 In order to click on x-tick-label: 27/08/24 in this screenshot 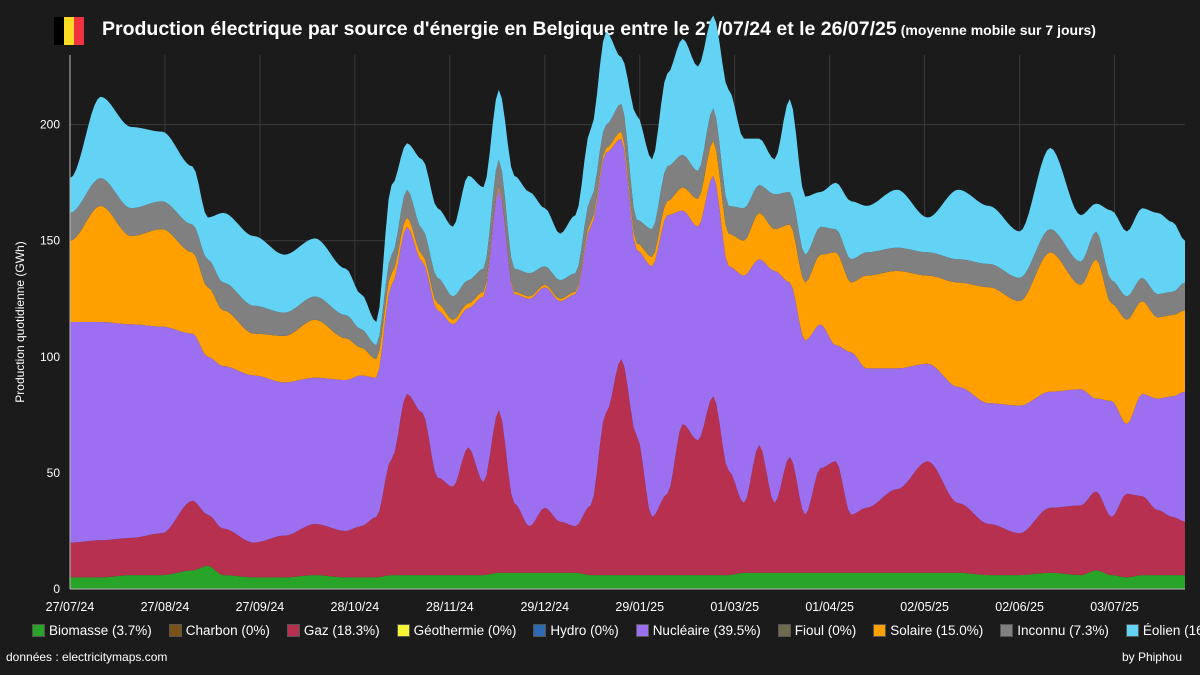, I will do `click(165, 607)`.